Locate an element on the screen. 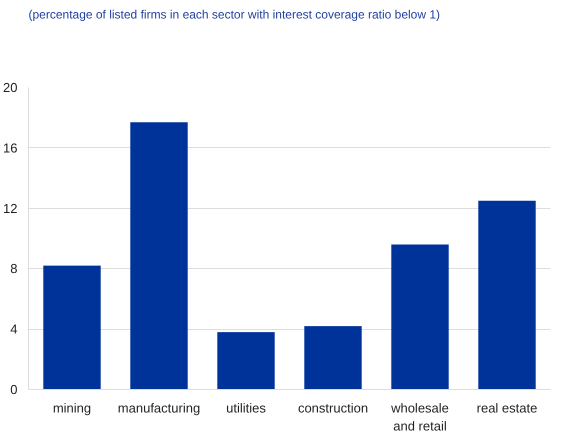 Image resolution: width=568 pixels, height=436 pixels. x-tick-label: manufacturing is located at coordinates (159, 408).